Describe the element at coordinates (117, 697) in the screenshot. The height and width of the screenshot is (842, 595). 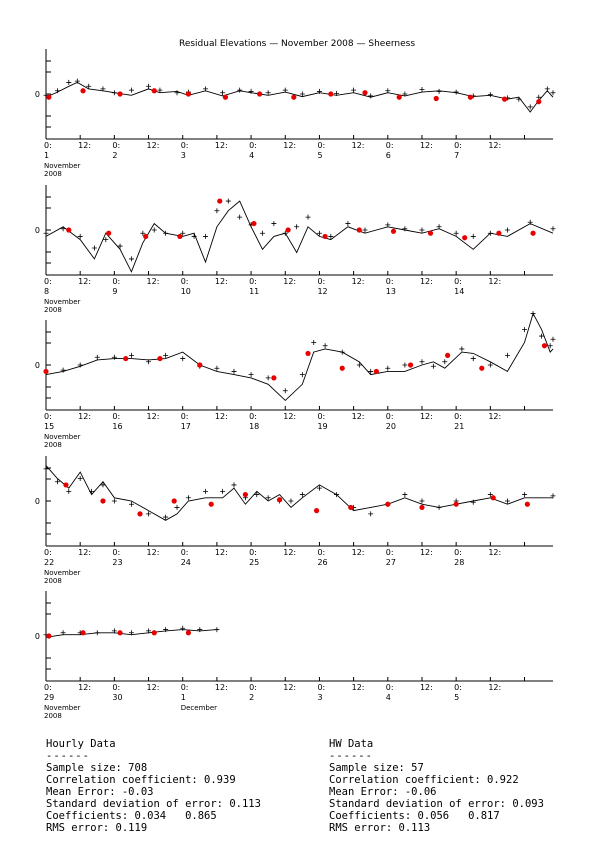
I see `day-label: 30` at that location.